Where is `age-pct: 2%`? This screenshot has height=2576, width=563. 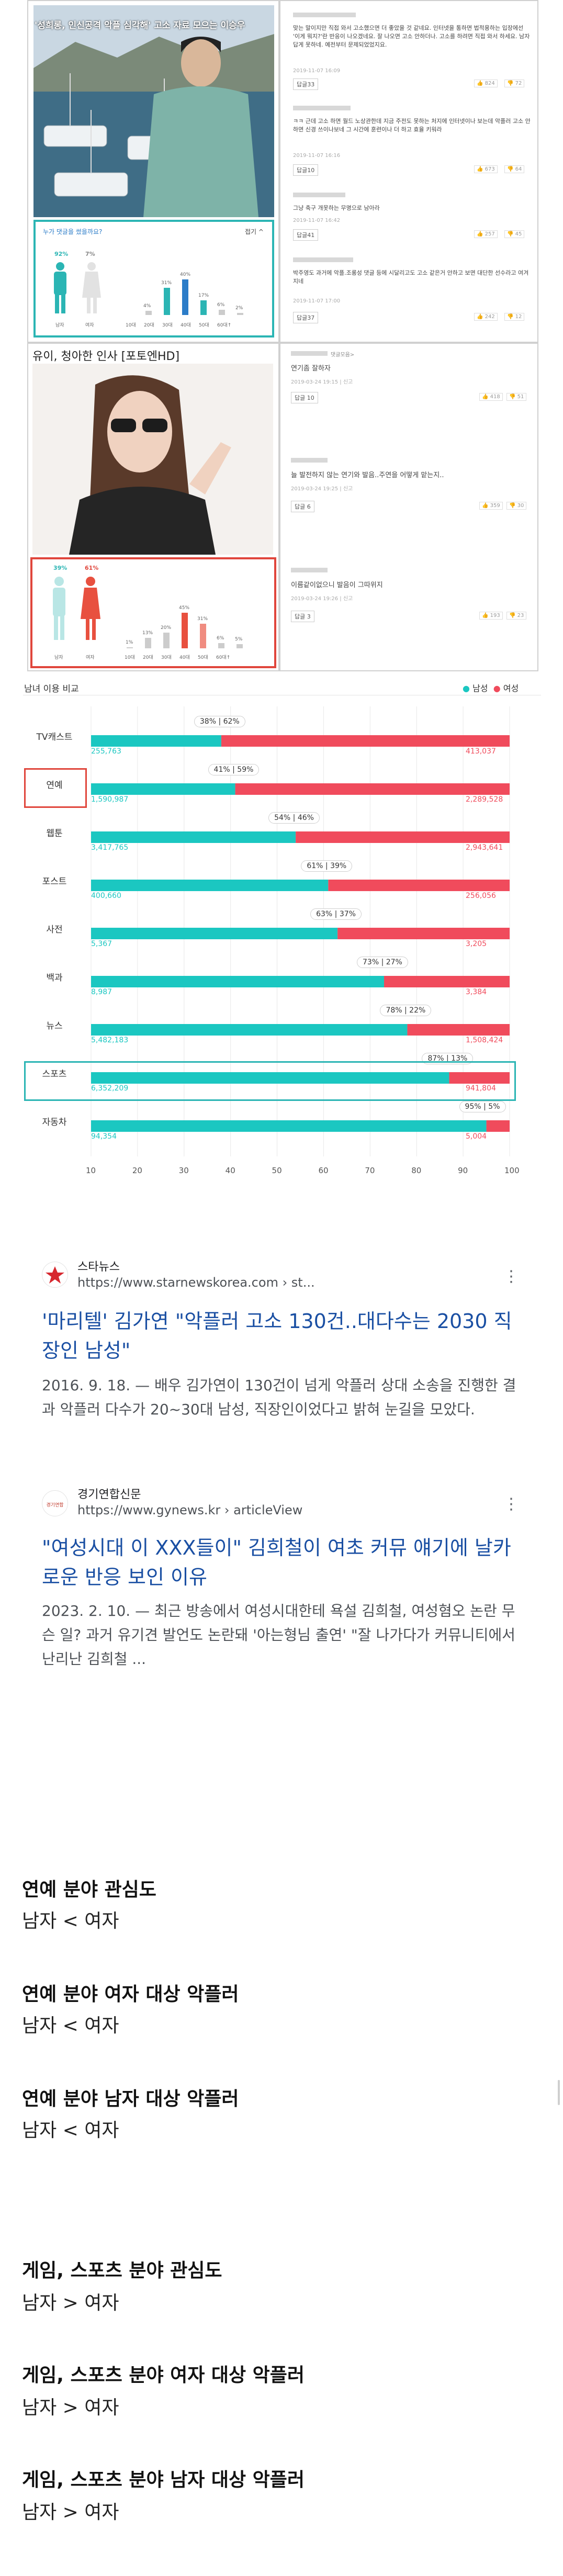
age-pct: 2% is located at coordinates (239, 308).